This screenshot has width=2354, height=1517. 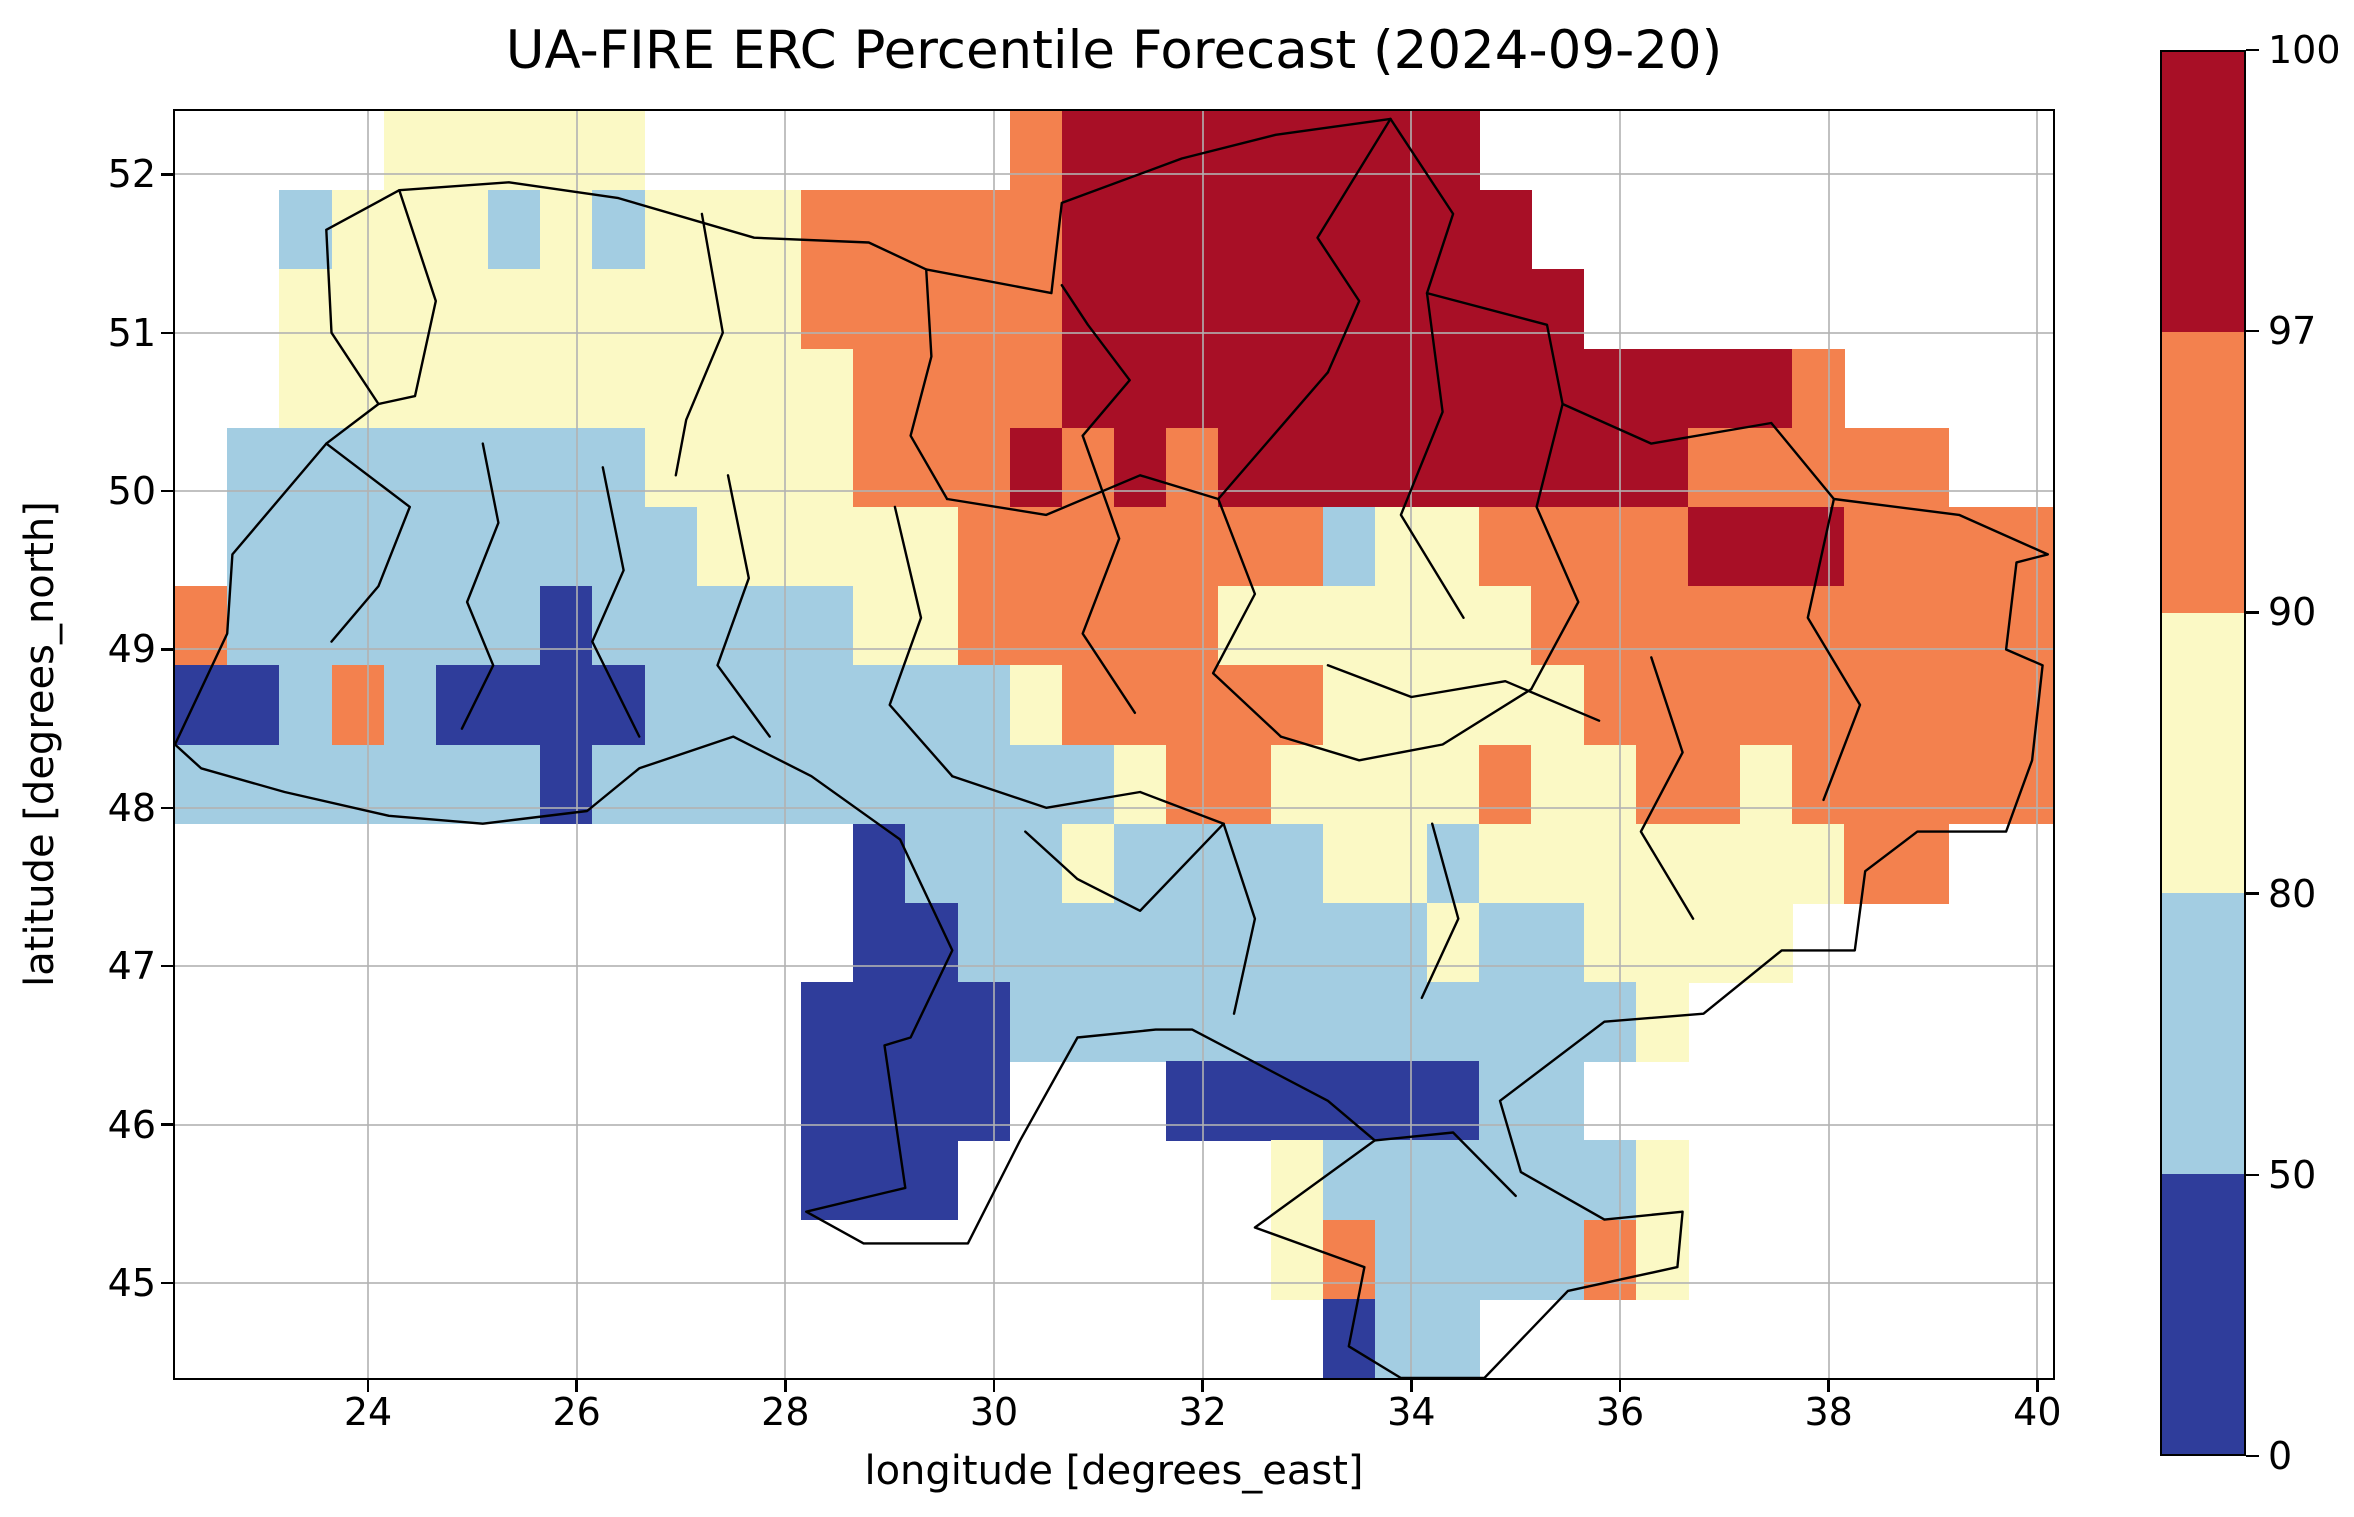 I want to click on colorbar-bin, so click(x=2203, y=192).